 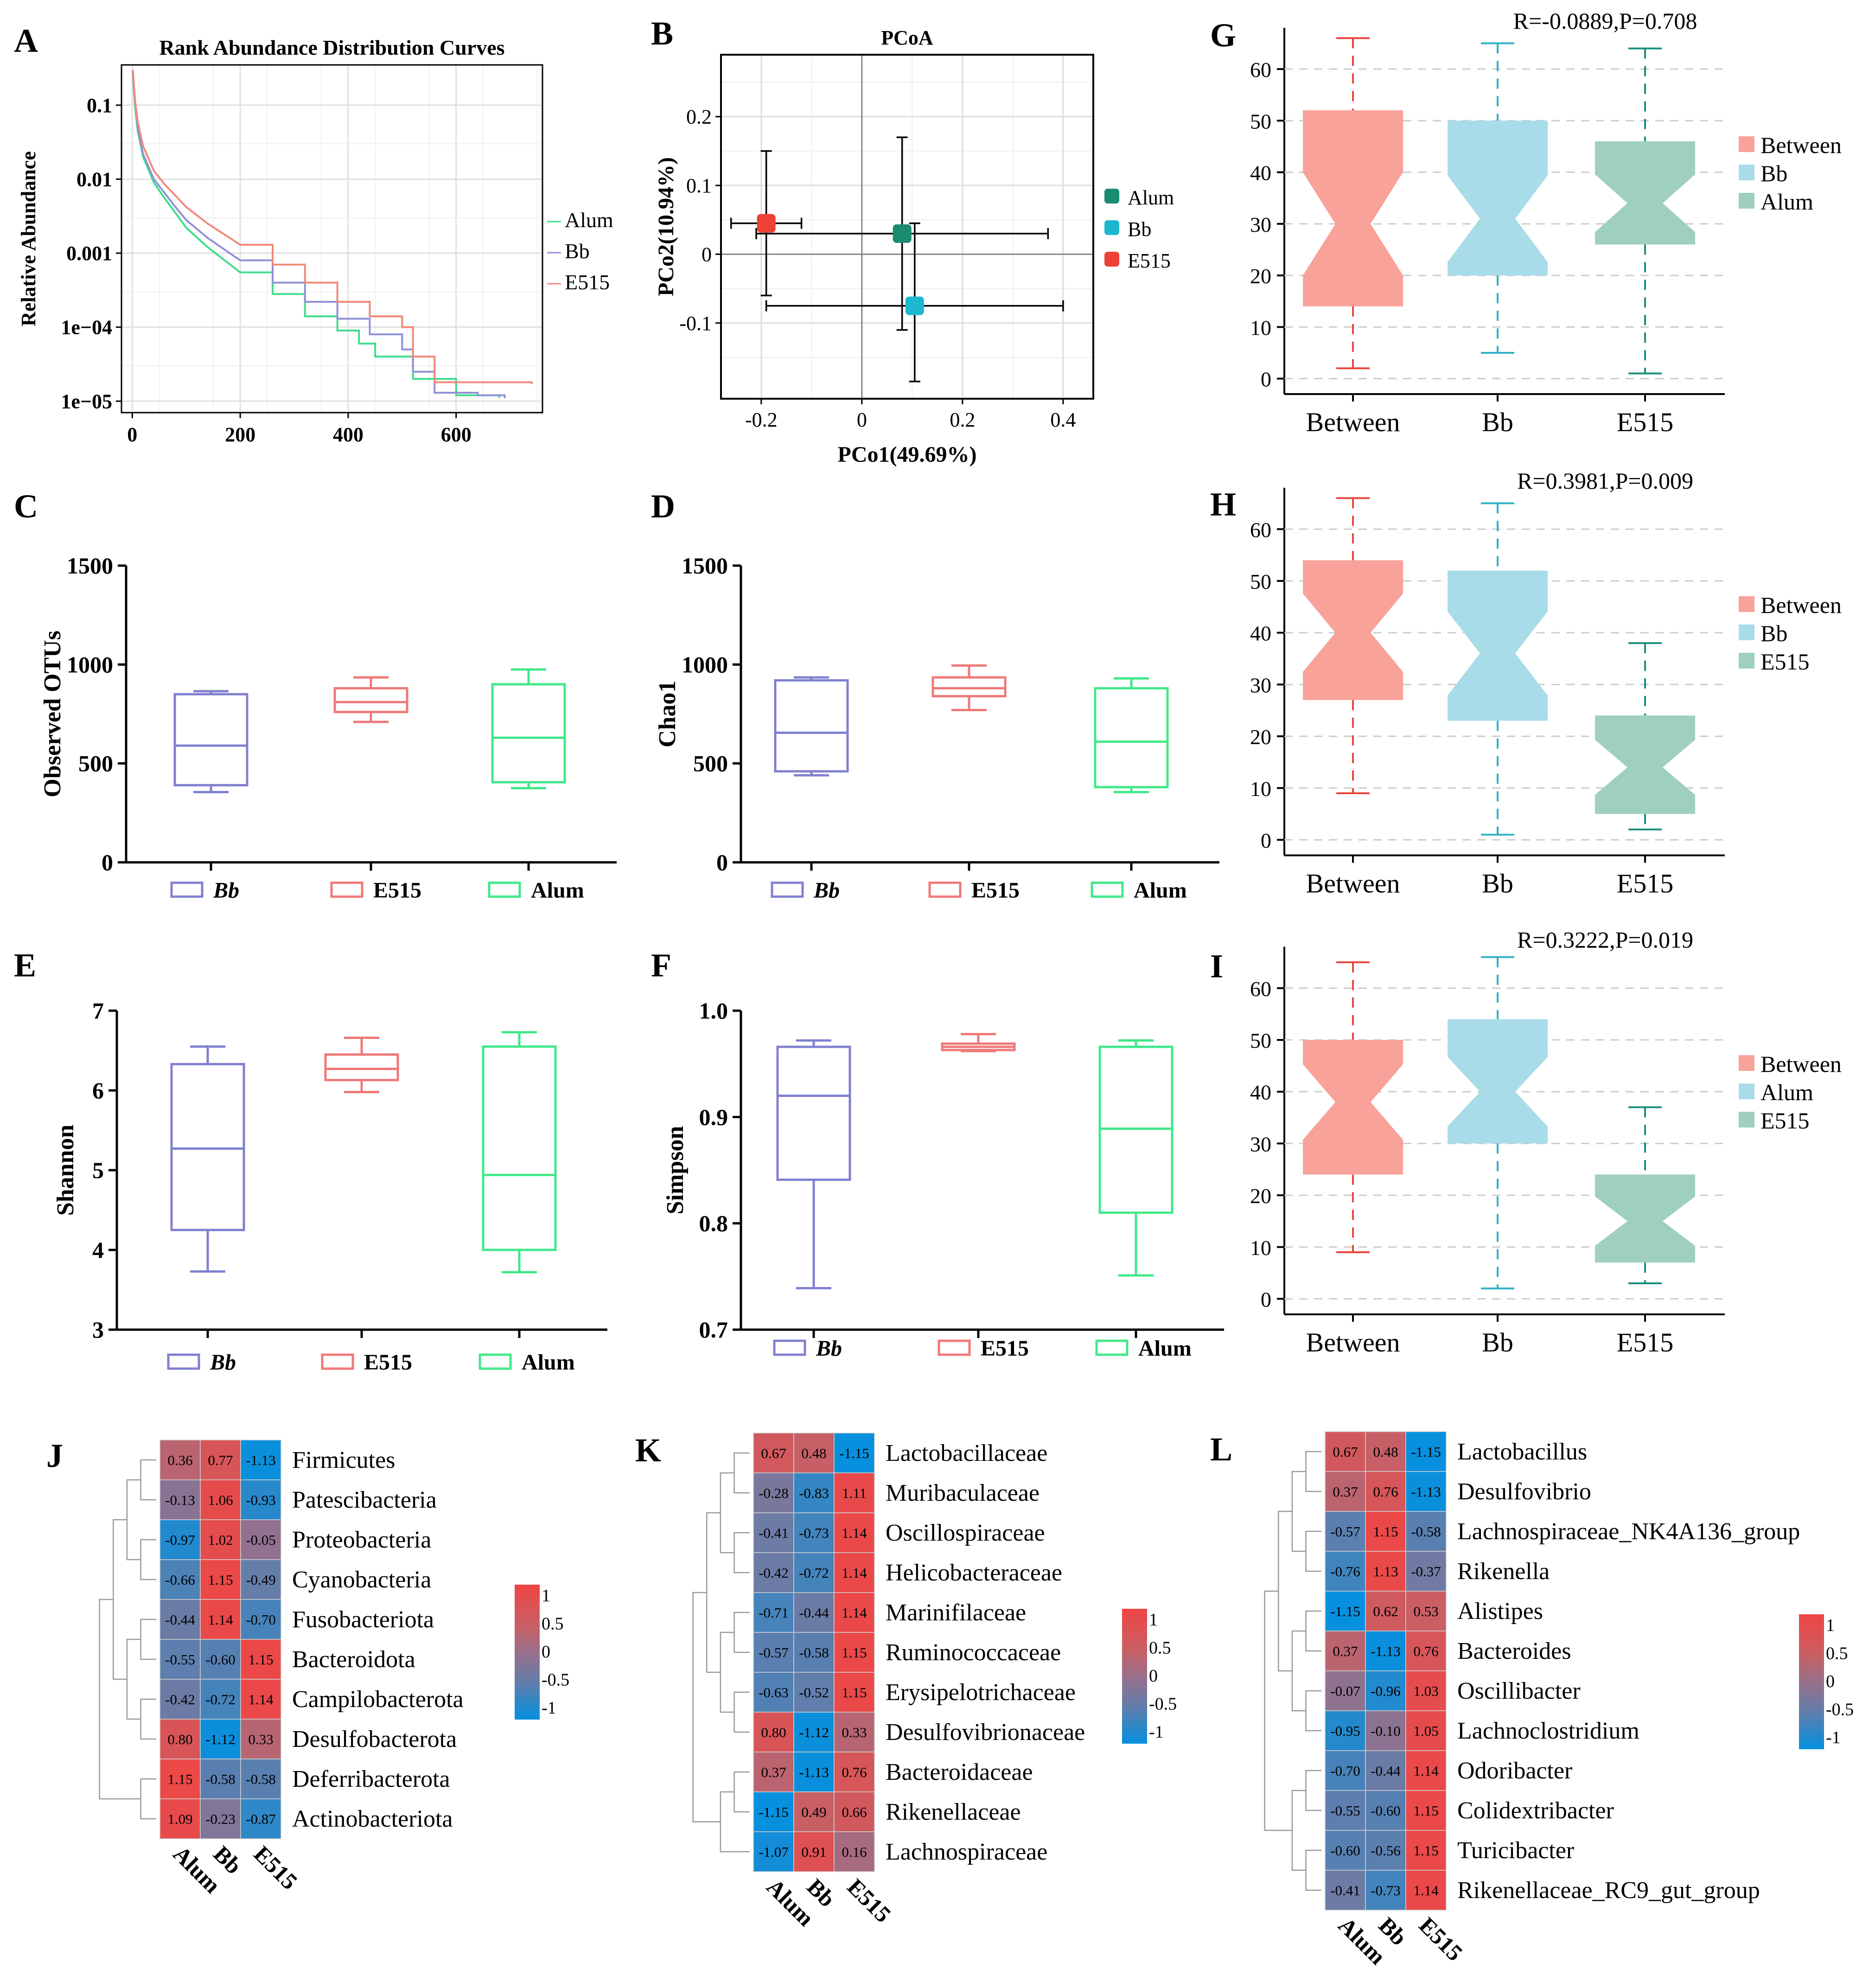 What do you see at coordinates (1386, 1890) in the screenshot?
I see `cell-value: -0.73` at bounding box center [1386, 1890].